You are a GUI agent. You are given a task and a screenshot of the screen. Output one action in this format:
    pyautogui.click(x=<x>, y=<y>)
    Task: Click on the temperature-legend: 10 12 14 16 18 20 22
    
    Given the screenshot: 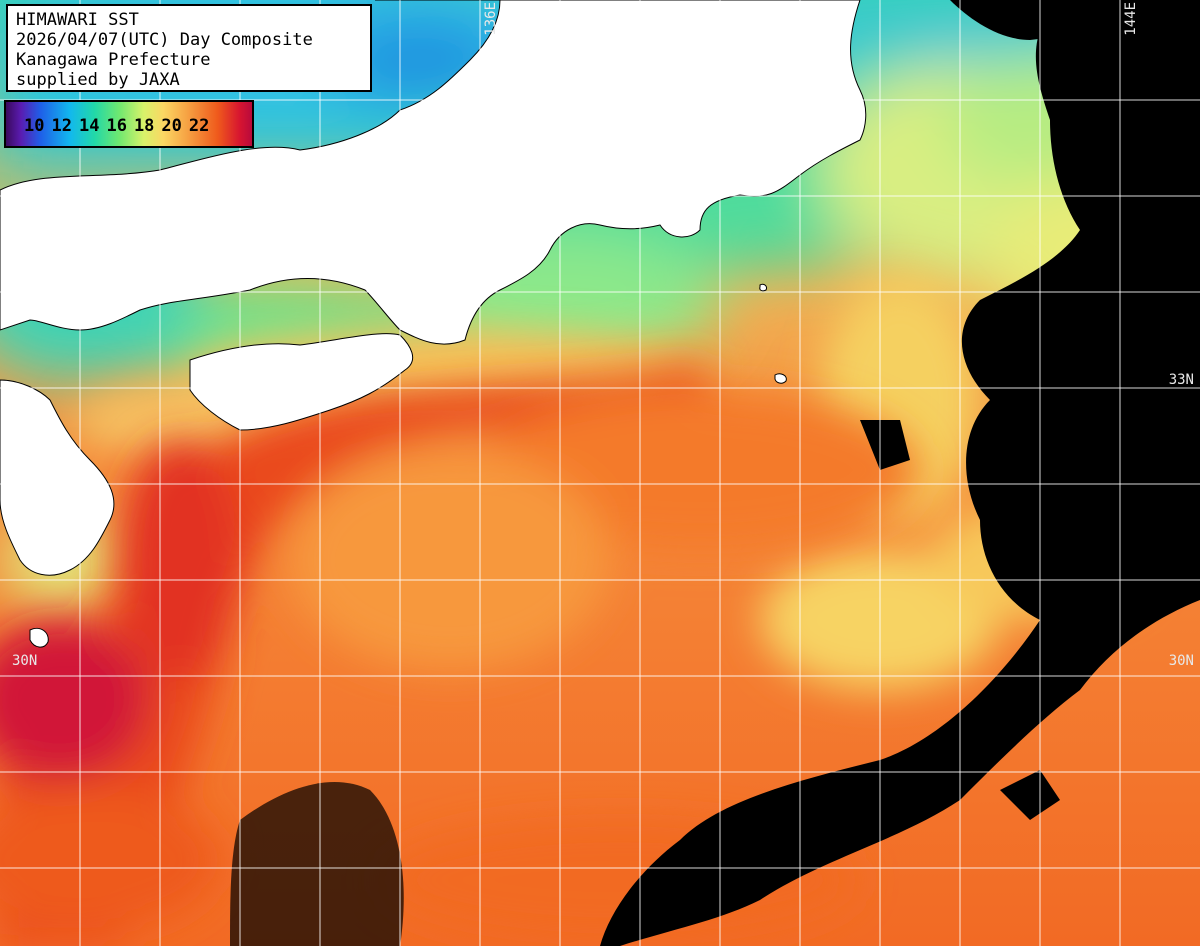 What is the action you would take?
    pyautogui.click(x=129, y=124)
    